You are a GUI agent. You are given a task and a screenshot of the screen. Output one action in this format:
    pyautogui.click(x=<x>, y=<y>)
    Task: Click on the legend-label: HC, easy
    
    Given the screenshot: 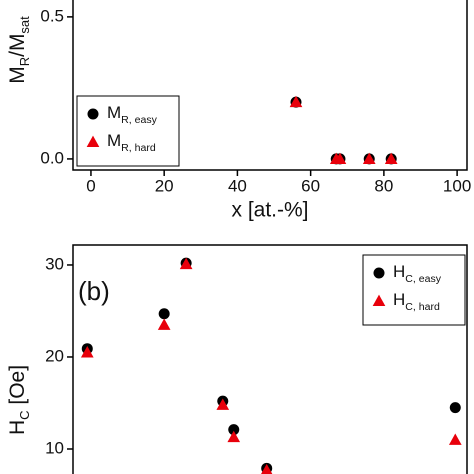 What is the action you would take?
    pyautogui.click(x=417, y=273)
    